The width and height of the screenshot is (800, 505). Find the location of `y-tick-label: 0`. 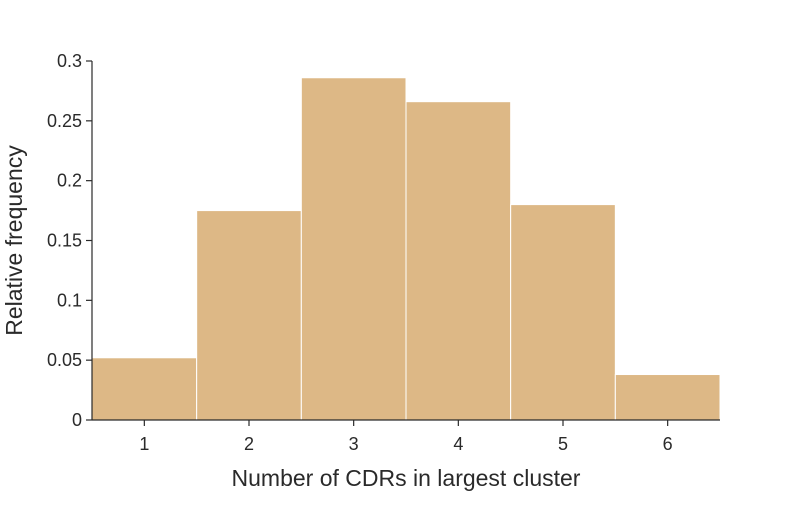

y-tick-label: 0 is located at coordinates (77, 420).